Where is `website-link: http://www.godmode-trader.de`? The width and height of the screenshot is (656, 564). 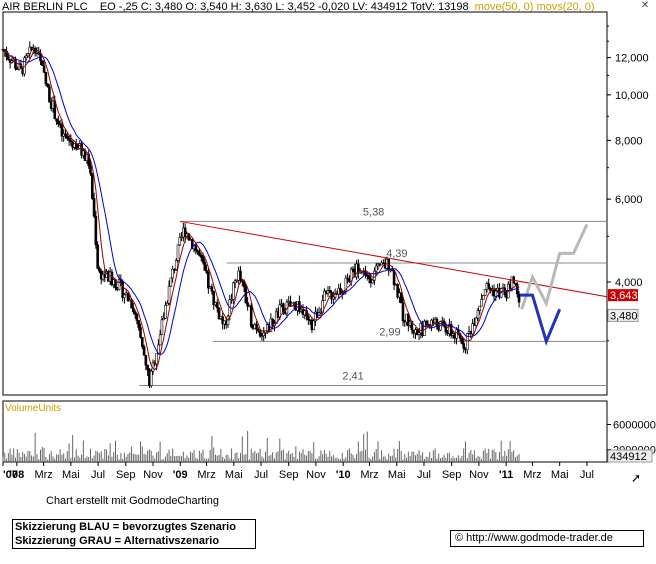
website-link: http://www.godmode-trader.de is located at coordinates (539, 538).